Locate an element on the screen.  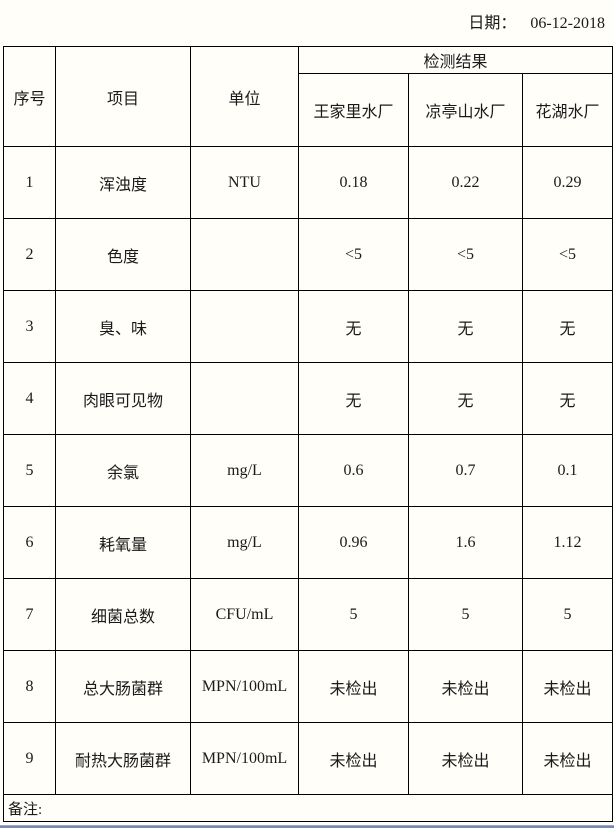
header-plant-1: 王家里水厂 is located at coordinates (353, 110).